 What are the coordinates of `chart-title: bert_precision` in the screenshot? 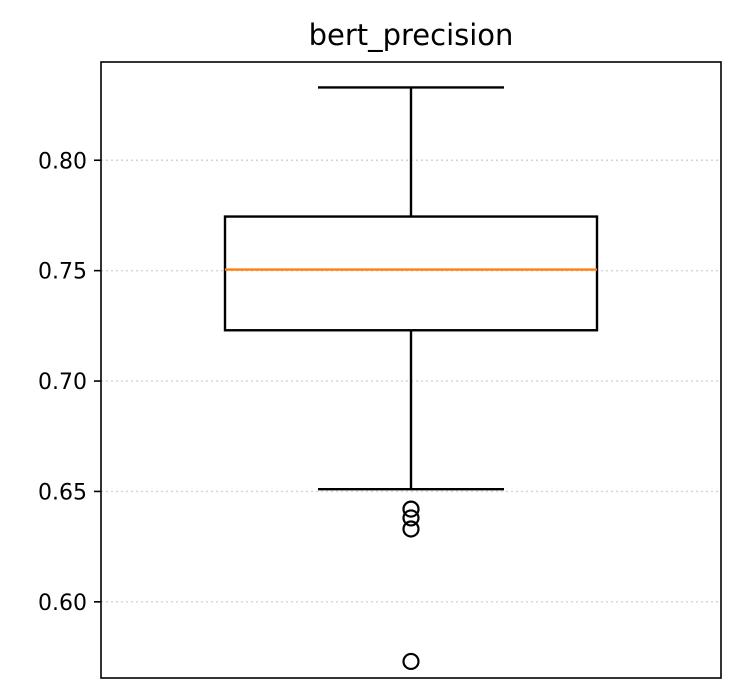 It's located at (411, 35).